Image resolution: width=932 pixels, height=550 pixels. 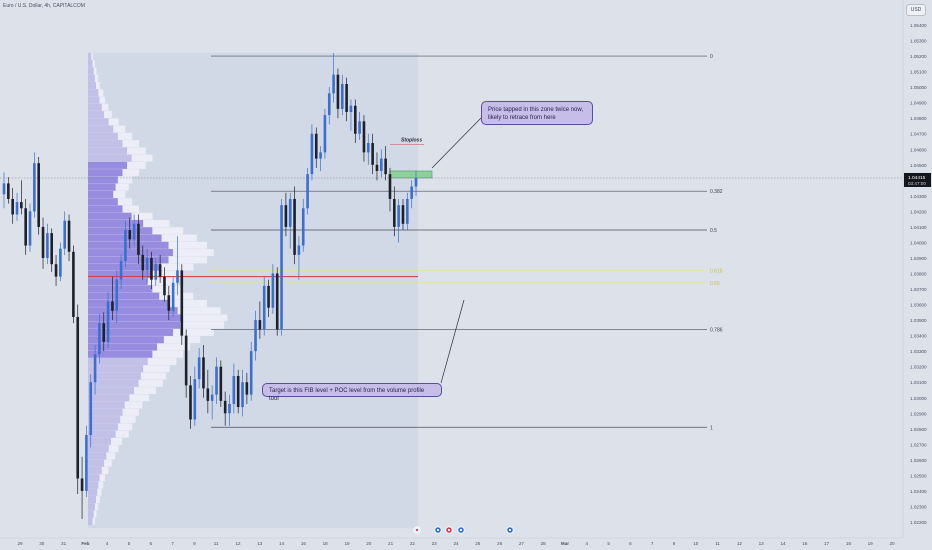 What do you see at coordinates (544, 543) in the screenshot?
I see `time-tick-label: 28` at bounding box center [544, 543].